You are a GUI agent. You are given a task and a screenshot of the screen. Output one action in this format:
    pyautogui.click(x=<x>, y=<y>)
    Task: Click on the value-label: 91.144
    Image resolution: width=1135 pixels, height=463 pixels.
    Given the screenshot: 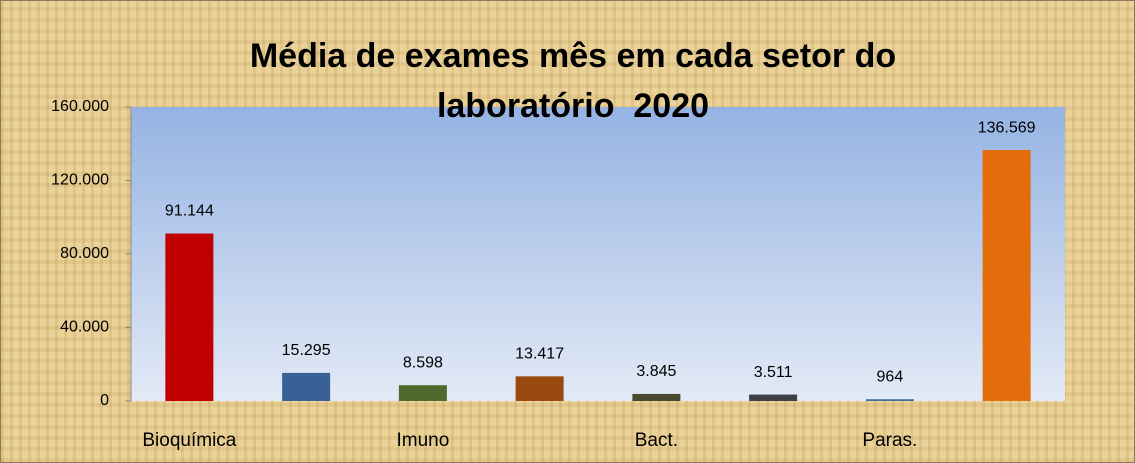 What is the action you would take?
    pyautogui.click(x=189, y=211)
    